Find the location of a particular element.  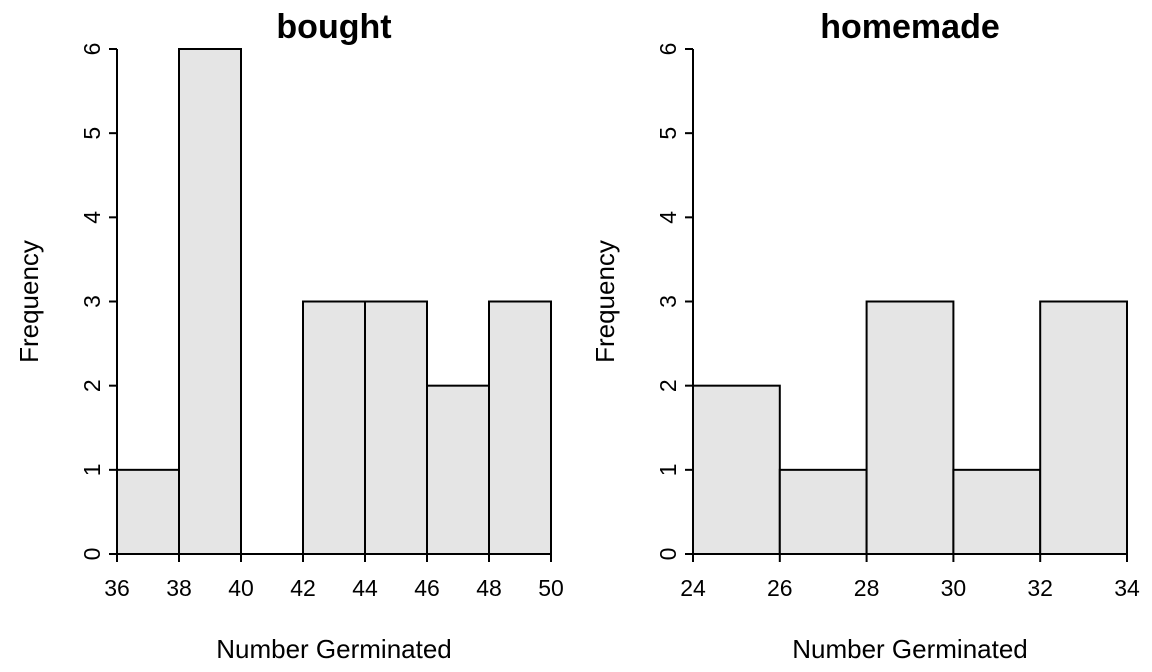

x-tick-label: 26 is located at coordinates (780, 588).